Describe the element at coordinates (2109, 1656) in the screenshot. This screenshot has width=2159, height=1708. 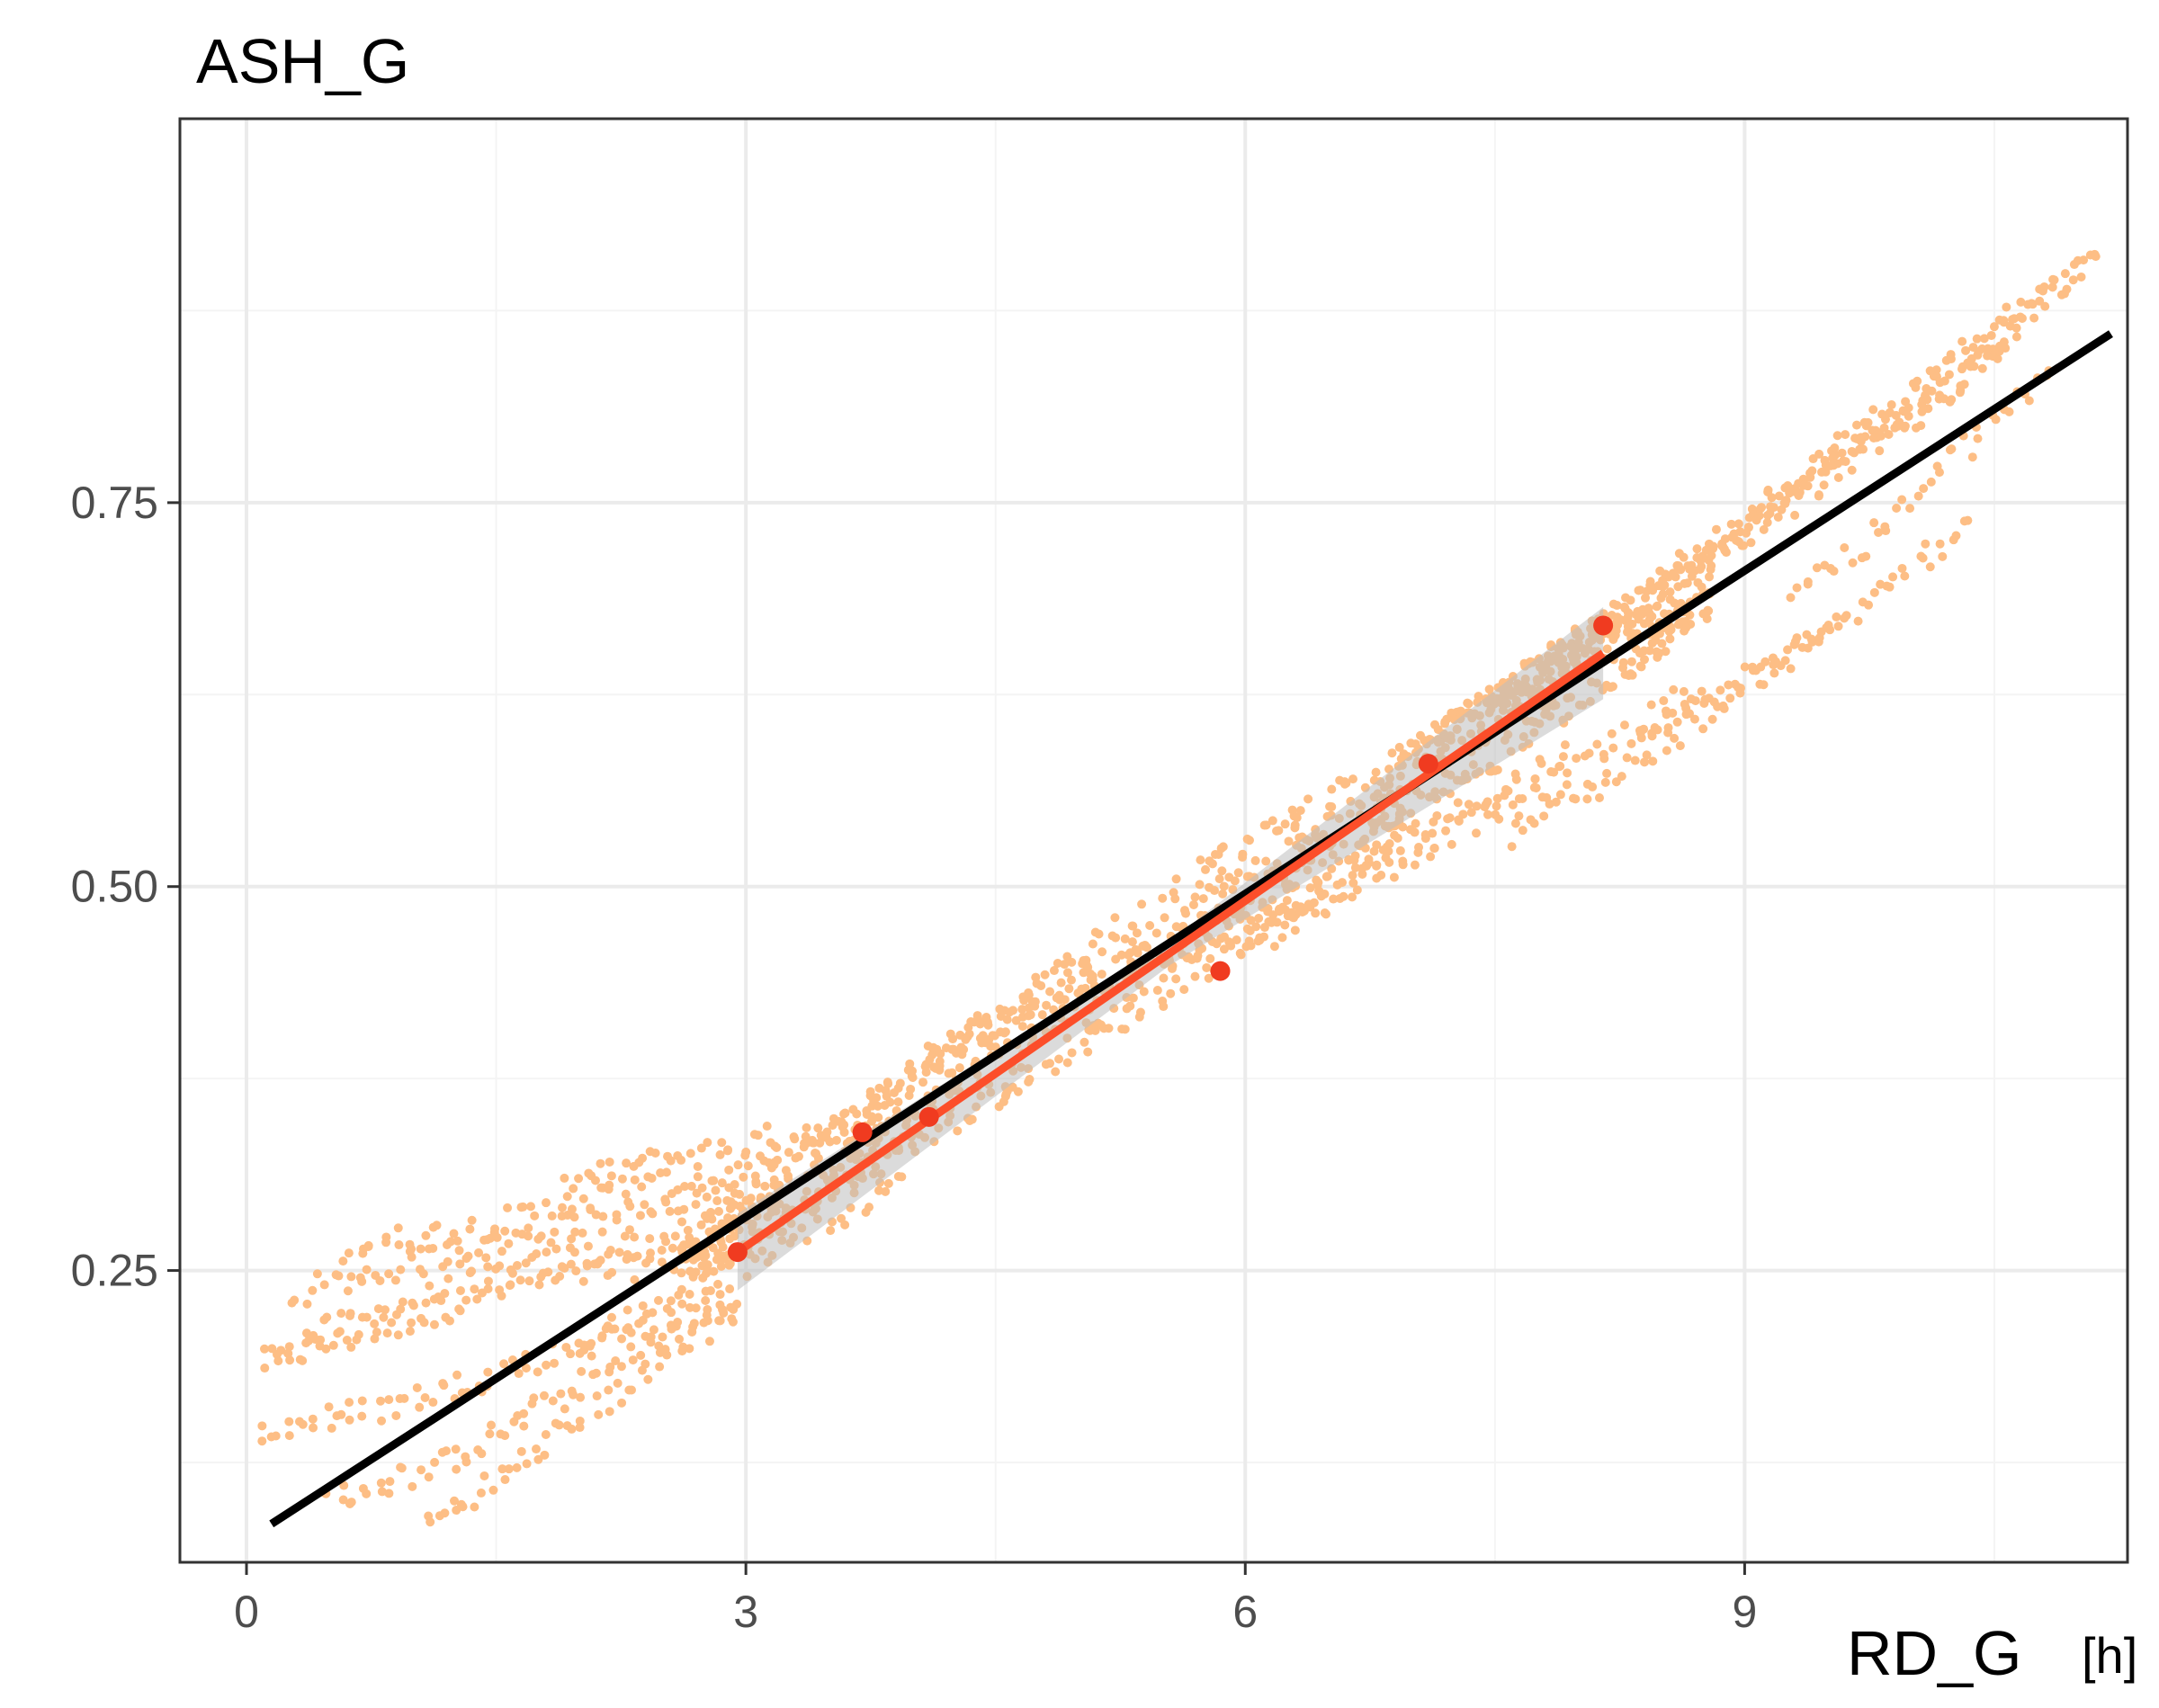
I see `x-axis-unit: [h]` at that location.